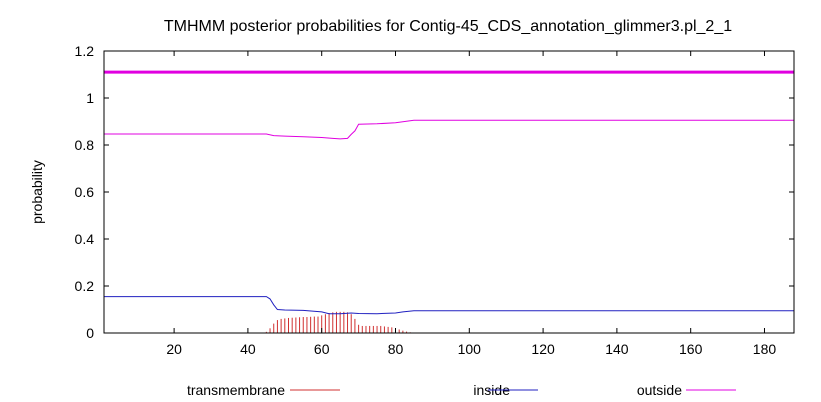 The height and width of the screenshot is (402, 821). Describe the element at coordinates (85, 239) in the screenshot. I see `y-tick-label-2: 0.4` at that location.